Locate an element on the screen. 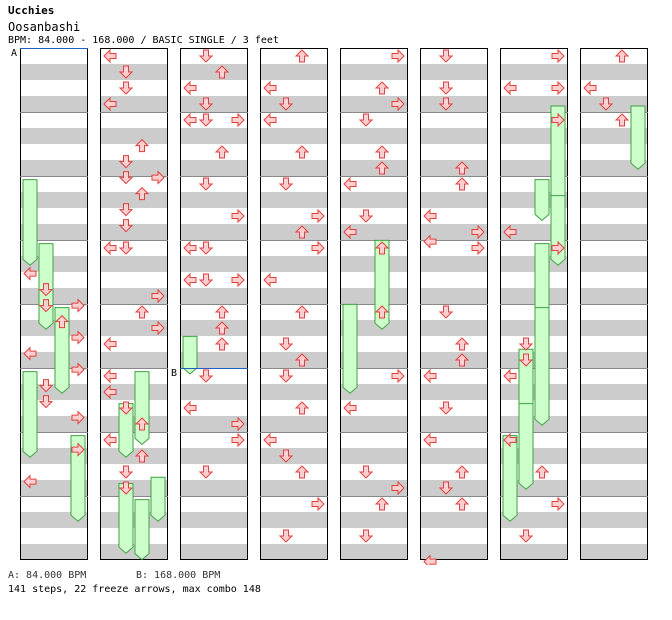 This screenshot has height=620, width=672. bpm-marker-label: B is located at coordinates (174, 373).